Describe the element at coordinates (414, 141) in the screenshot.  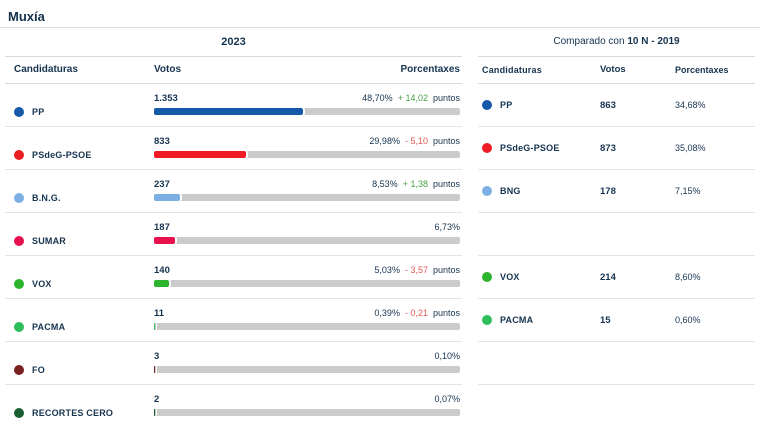
I see `percent-line: 29,98% - 5,10 puntos` at that location.